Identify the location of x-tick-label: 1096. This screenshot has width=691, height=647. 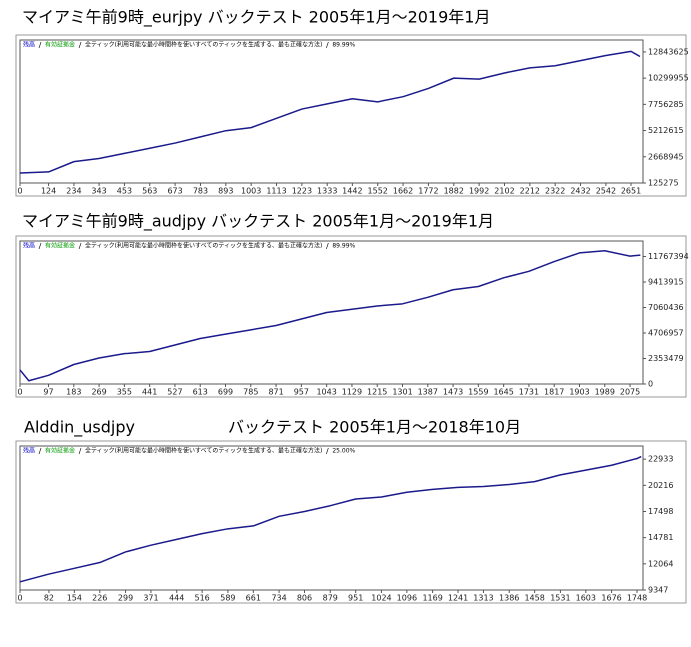
(407, 598).